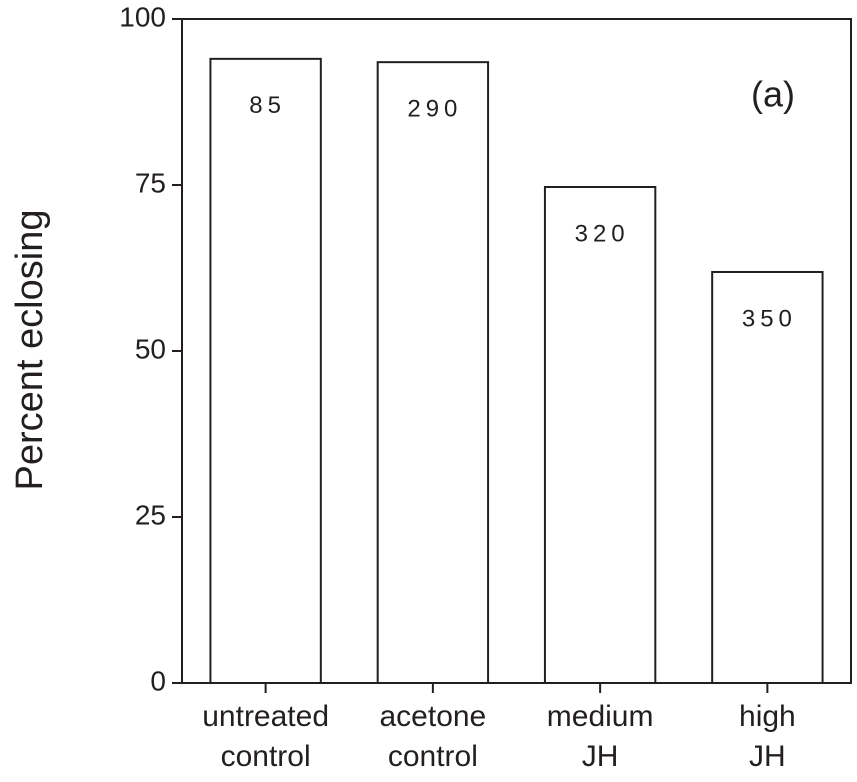  Describe the element at coordinates (773, 94) in the screenshot. I see `panel-label: (a)` at that location.